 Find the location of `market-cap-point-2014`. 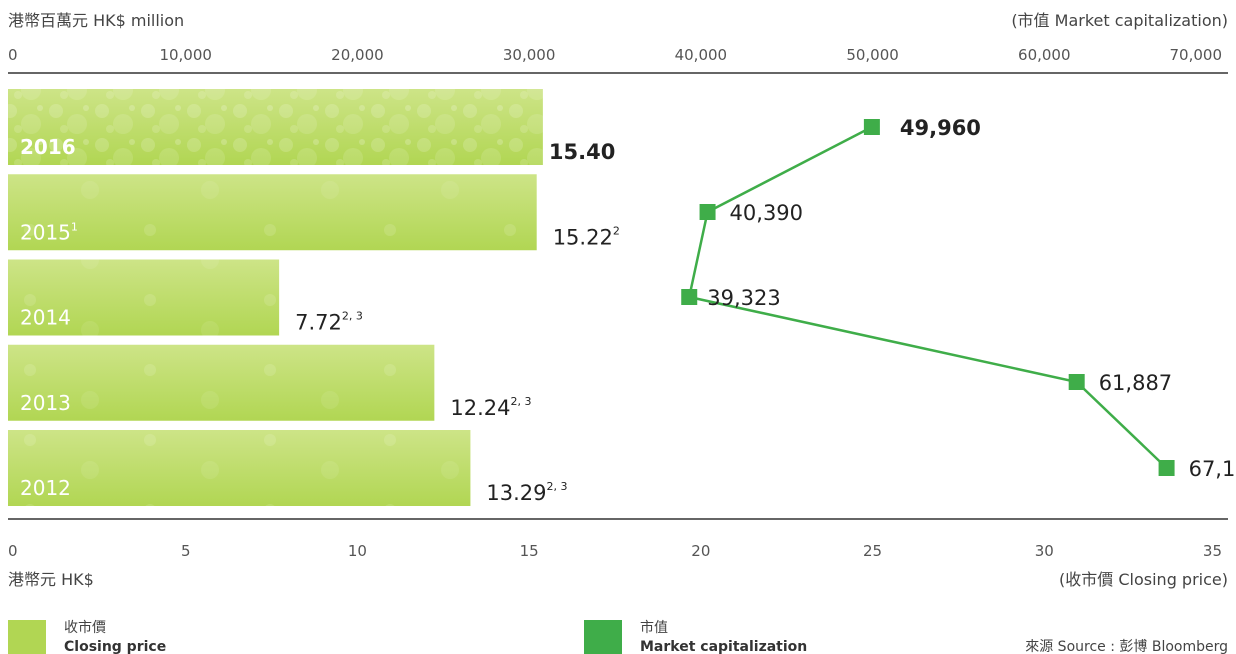

market-cap-point-2014 is located at coordinates (689, 297).